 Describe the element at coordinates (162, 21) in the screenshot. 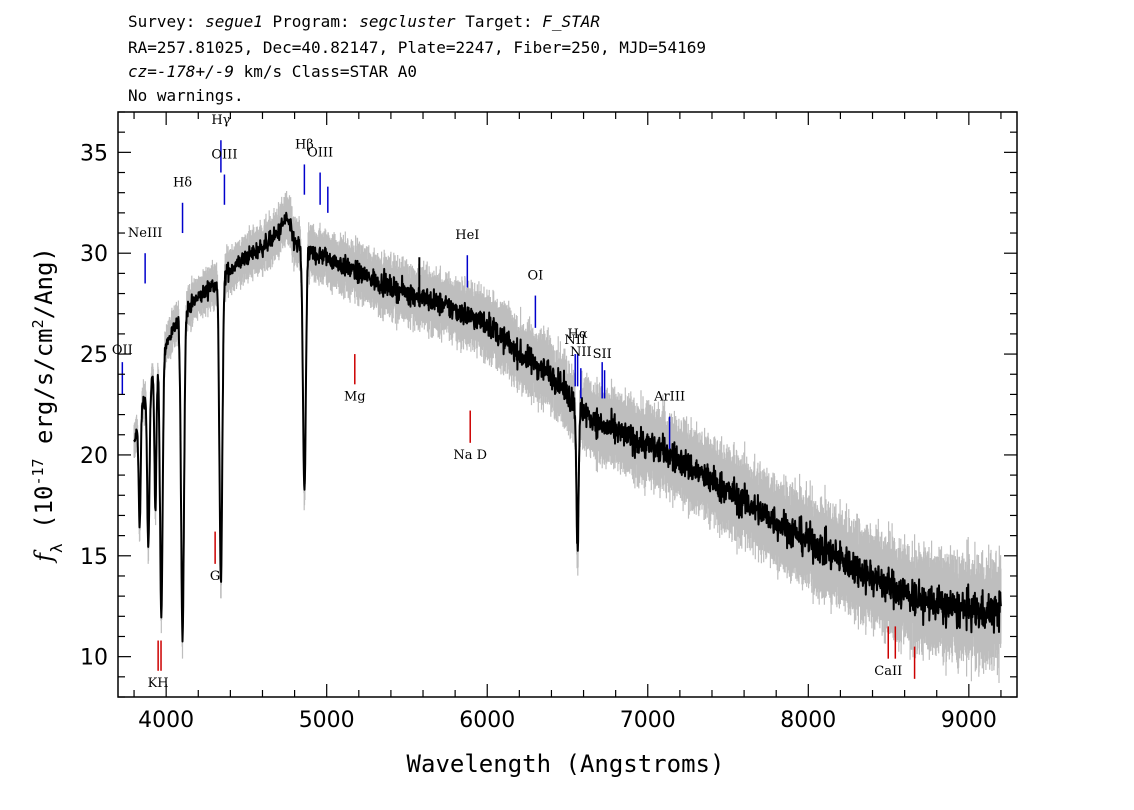

I see `survey-label: Survey:` at that location.